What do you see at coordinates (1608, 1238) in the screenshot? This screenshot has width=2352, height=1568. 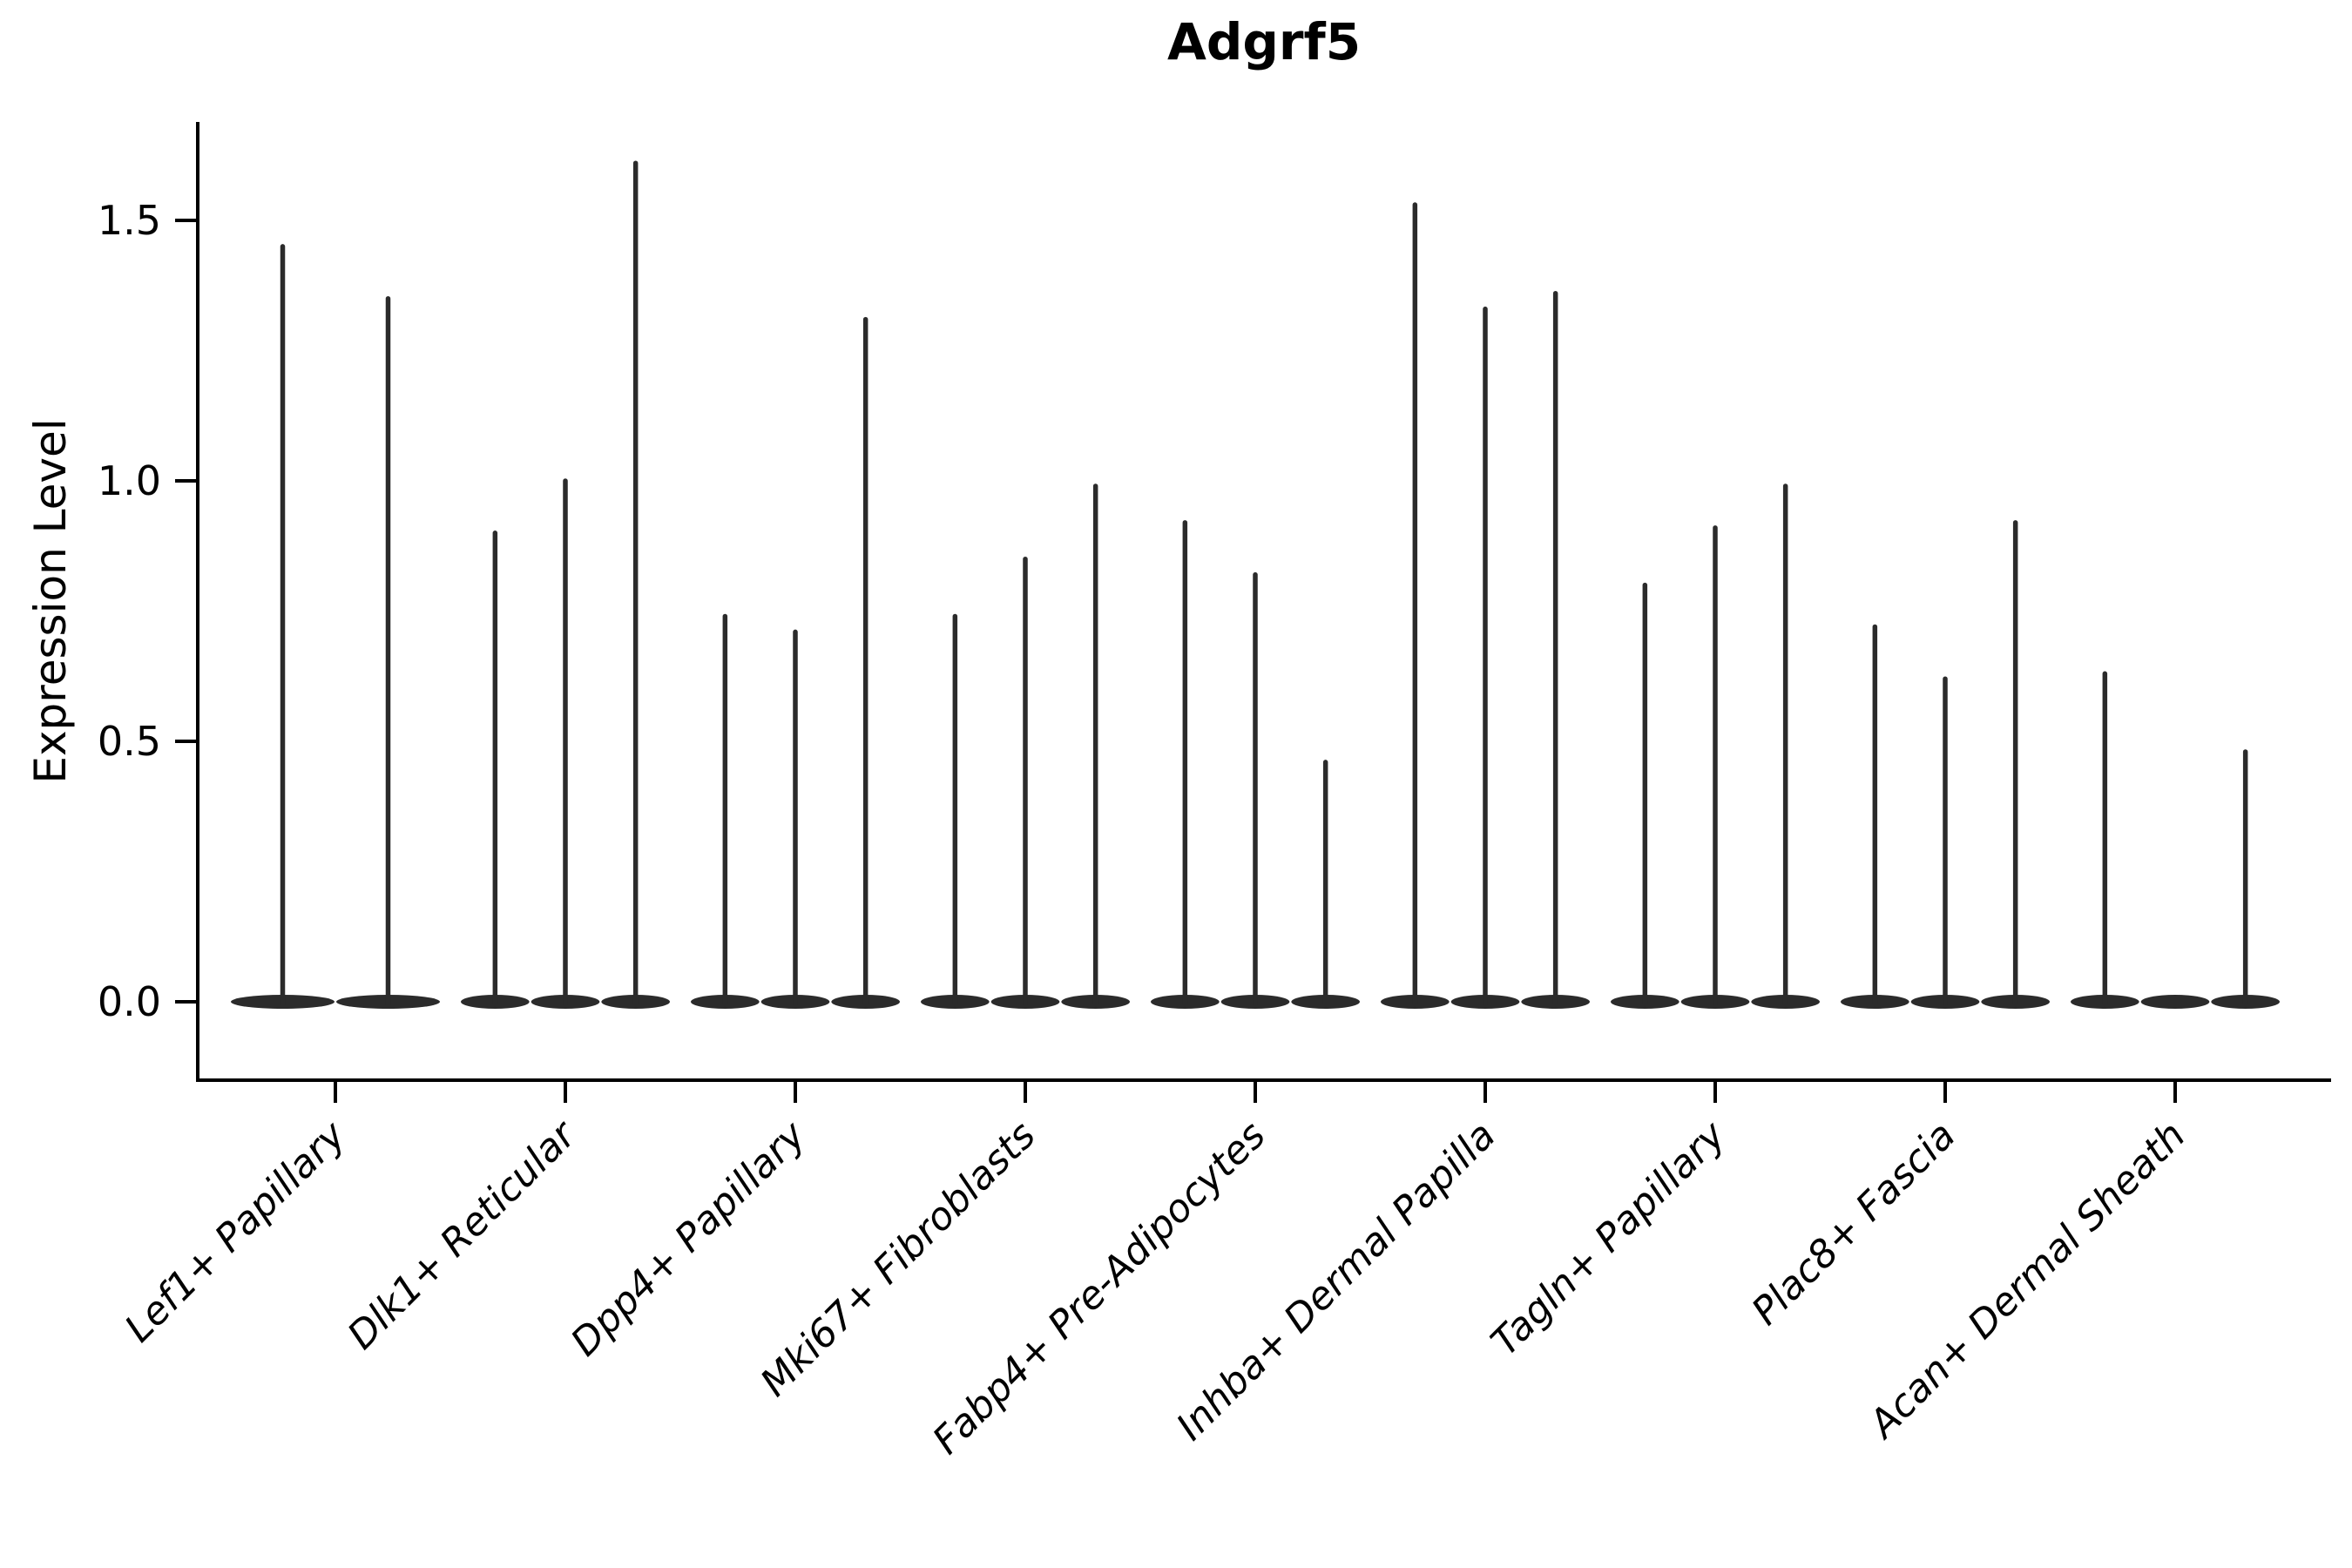 I see `x-tick-label: Tagln+ Papillary` at bounding box center [1608, 1238].